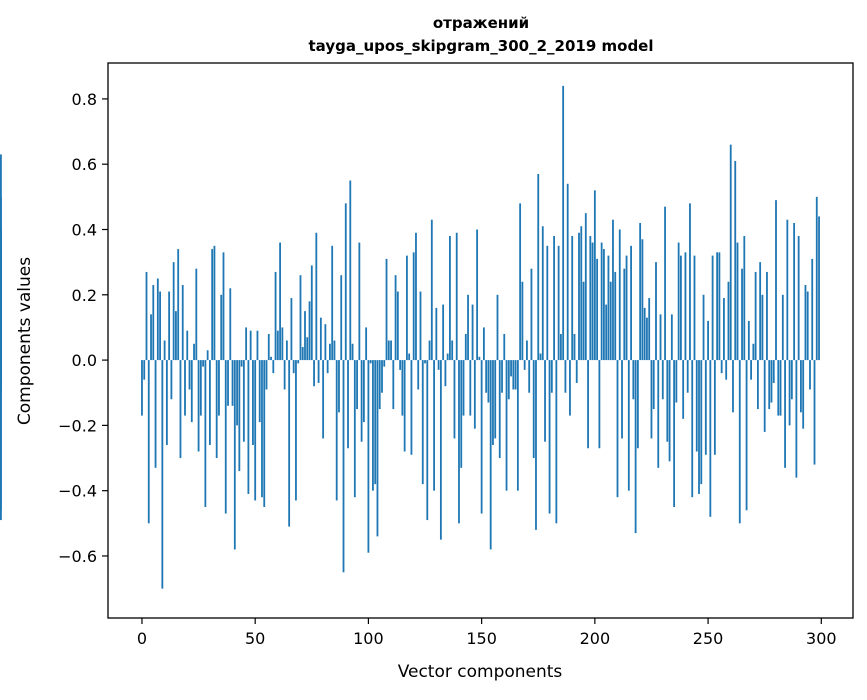 This screenshot has width=867, height=700. What do you see at coordinates (83, 328) in the screenshot?
I see `y-axis-ticks: −0.6 −0.4 −0.2 0.0 0.2 0.4 0.6 0.8` at bounding box center [83, 328].